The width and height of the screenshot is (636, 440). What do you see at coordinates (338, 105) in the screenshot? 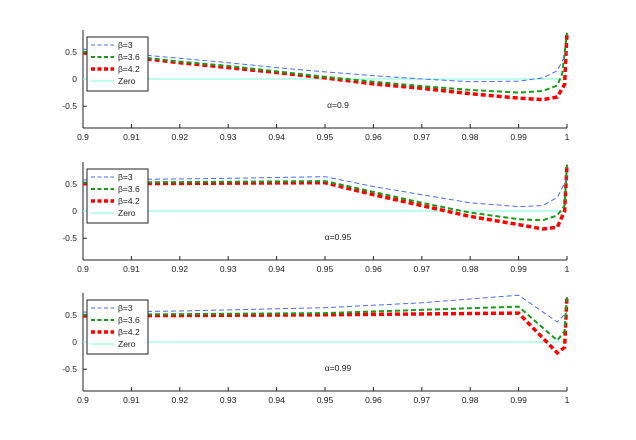
I see `alpha-annotation: α=0.9` at bounding box center [338, 105].